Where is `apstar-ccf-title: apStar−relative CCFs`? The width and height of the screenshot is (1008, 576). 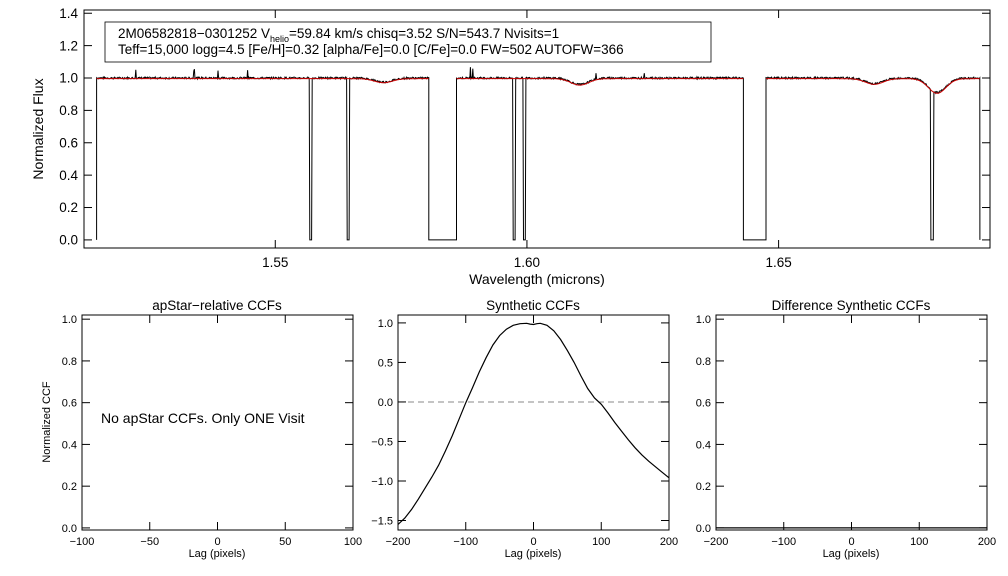
apstar-ccf-title: apStar−relative CCFs is located at coordinates (217, 305).